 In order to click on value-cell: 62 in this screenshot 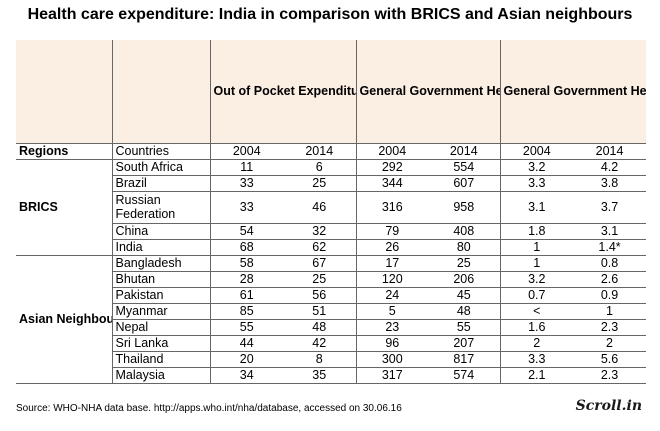, I will do `click(320, 247)`.